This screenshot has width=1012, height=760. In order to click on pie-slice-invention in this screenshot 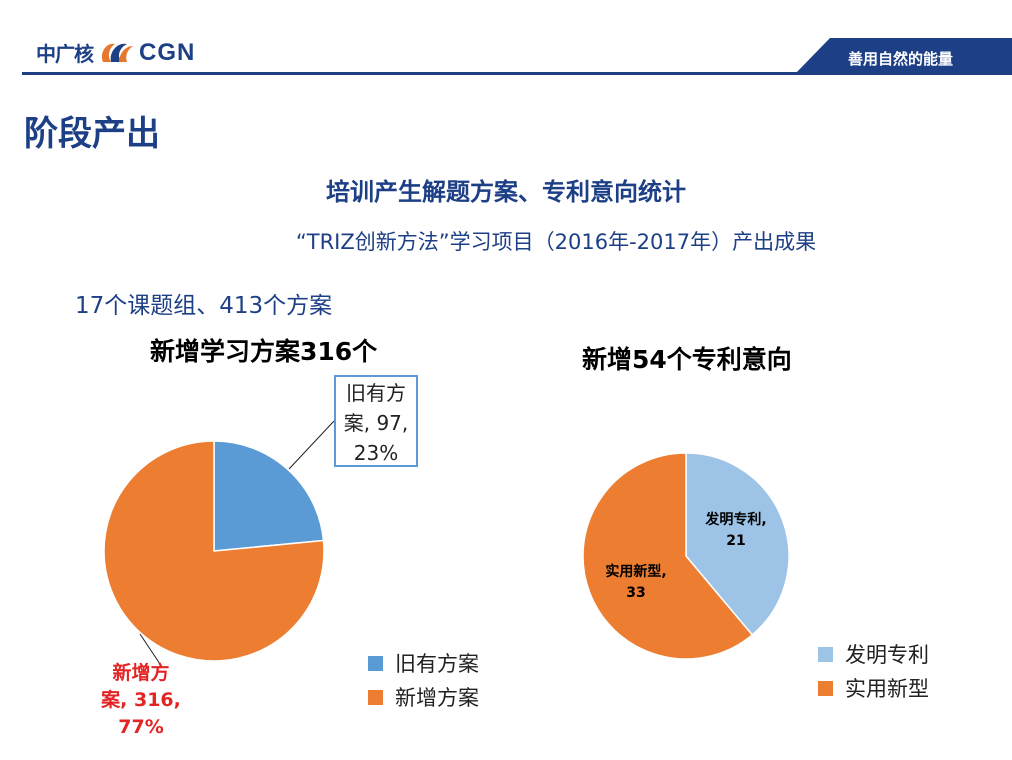, I will do `click(737, 544)`.